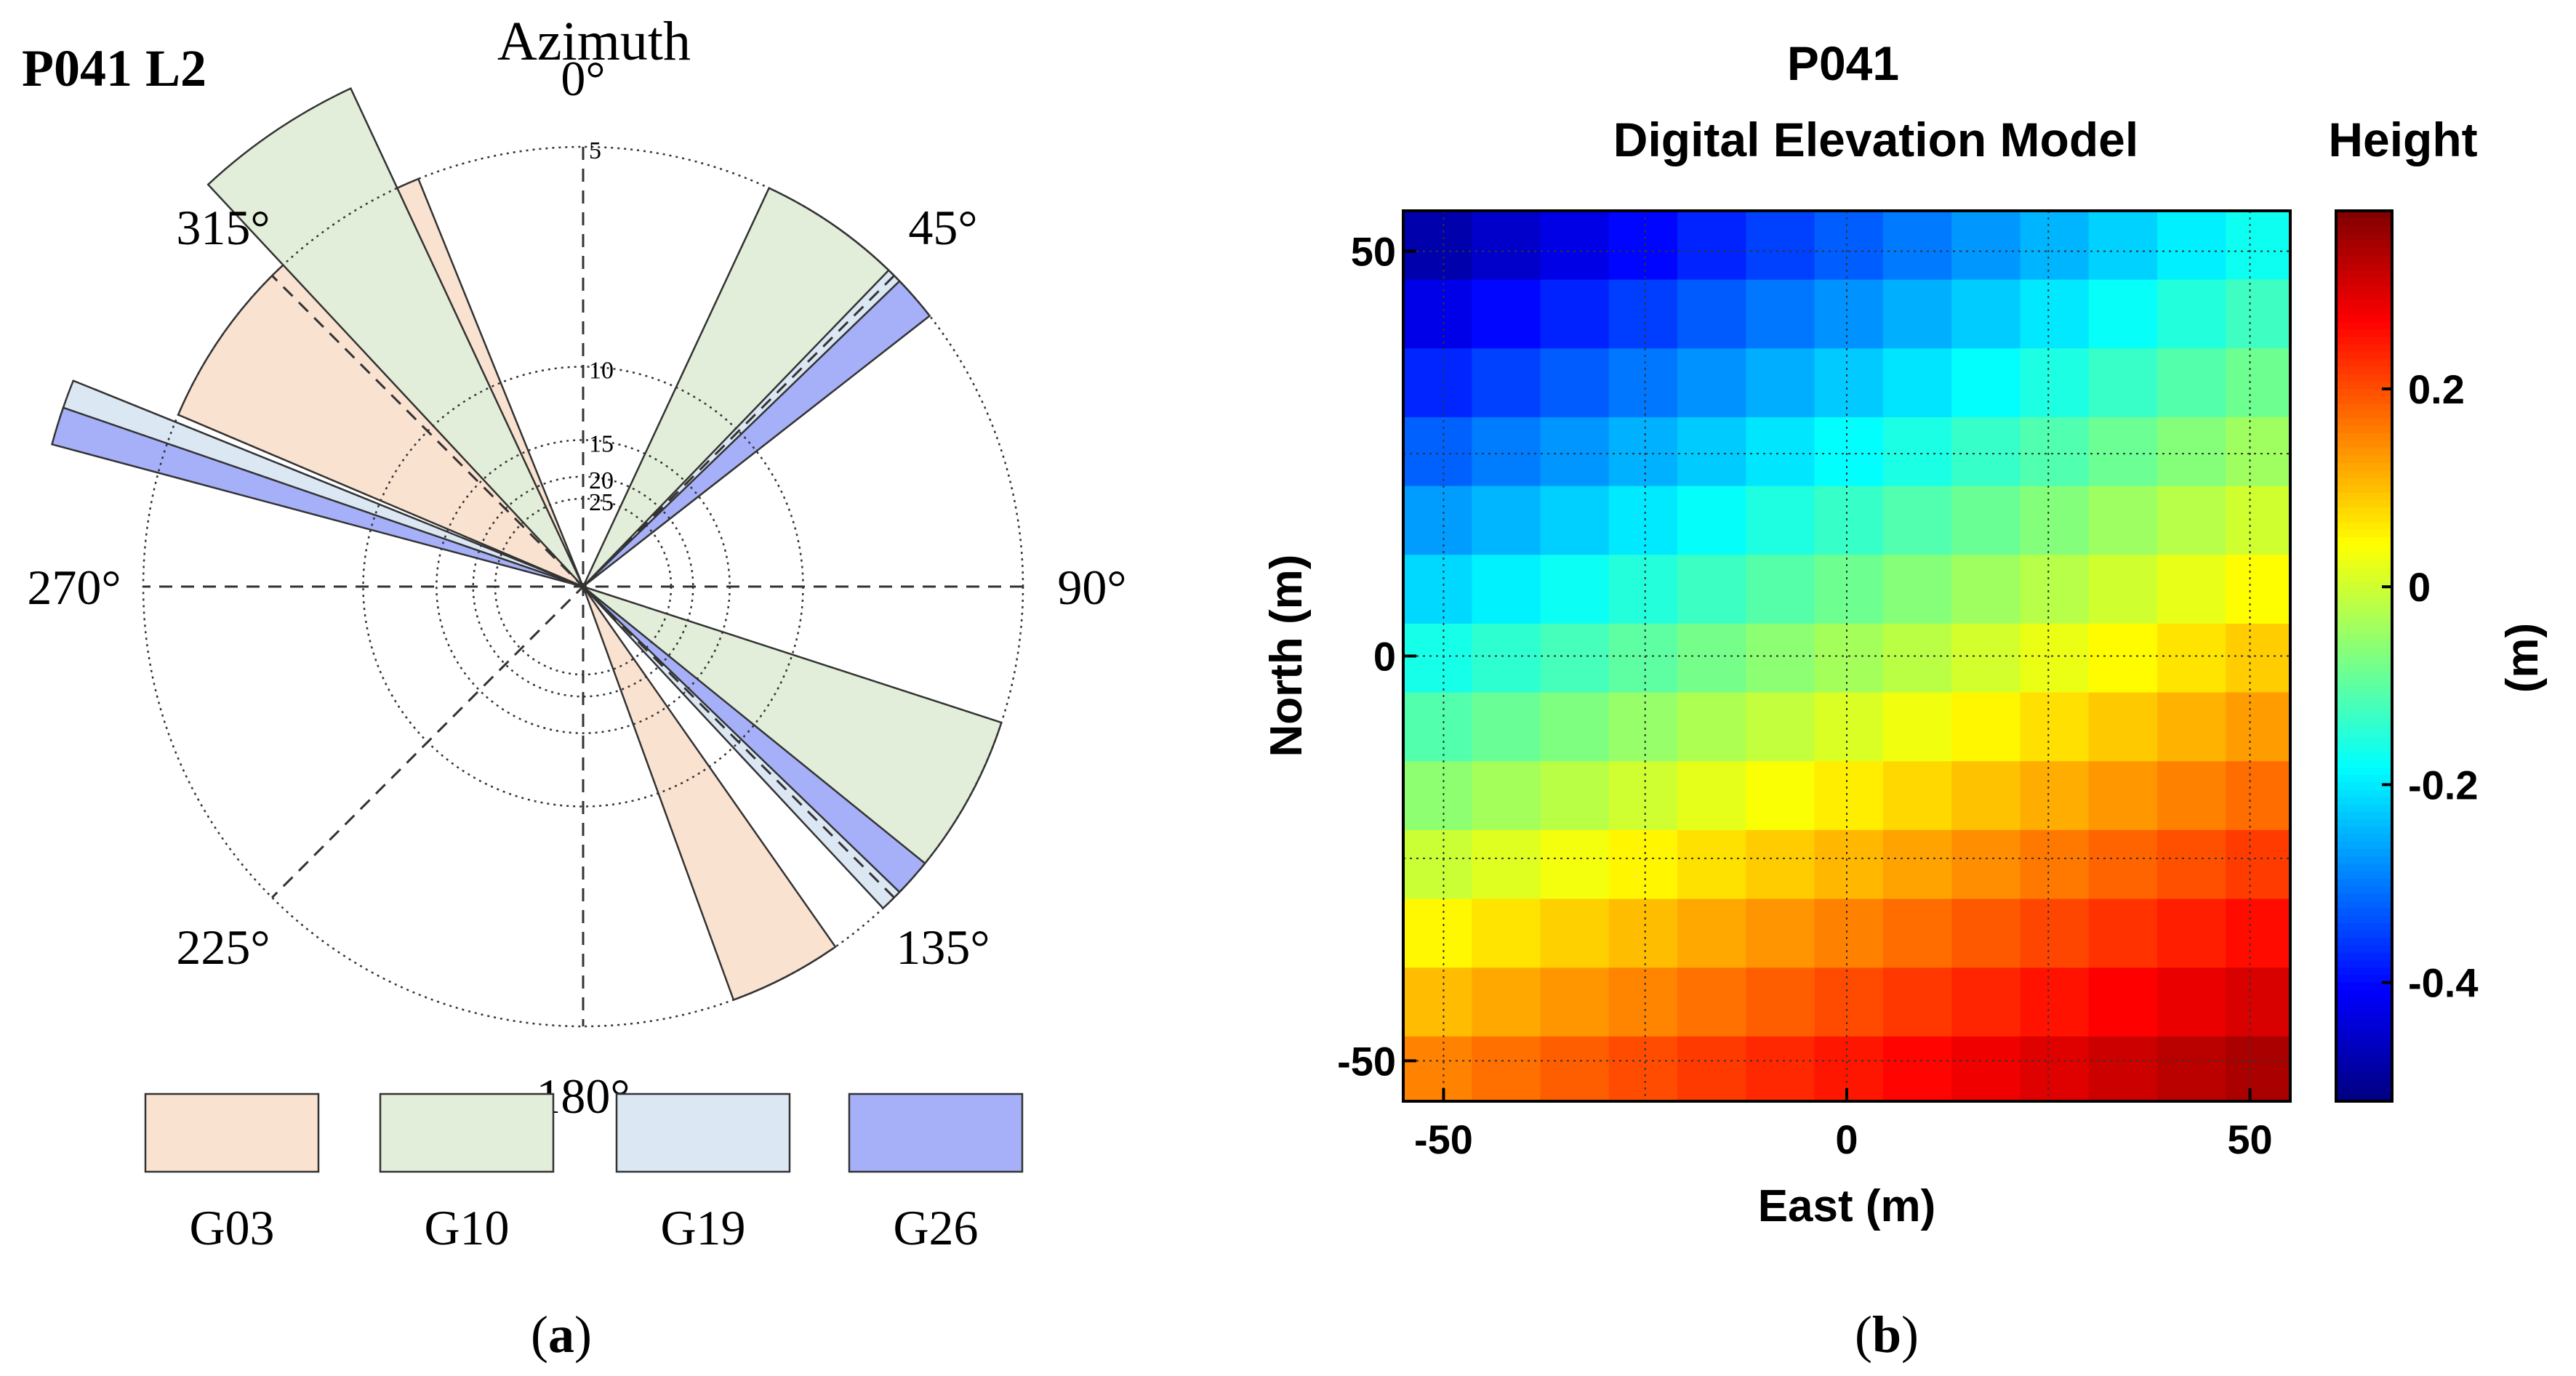 This screenshot has width=2576, height=1376. What do you see at coordinates (467, 1227) in the screenshot?
I see `legend-label-g10: G10` at bounding box center [467, 1227].